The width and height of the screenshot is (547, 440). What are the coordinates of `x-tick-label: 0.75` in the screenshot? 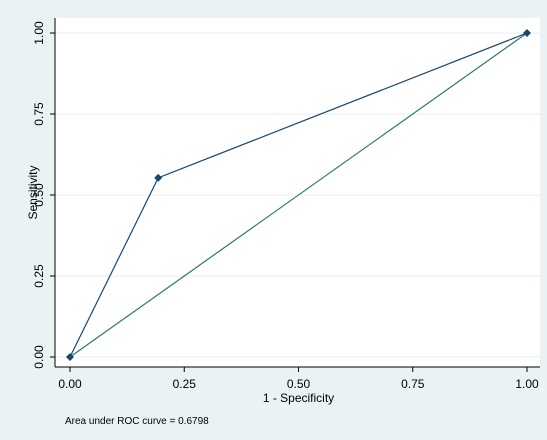 It's located at (413, 384).